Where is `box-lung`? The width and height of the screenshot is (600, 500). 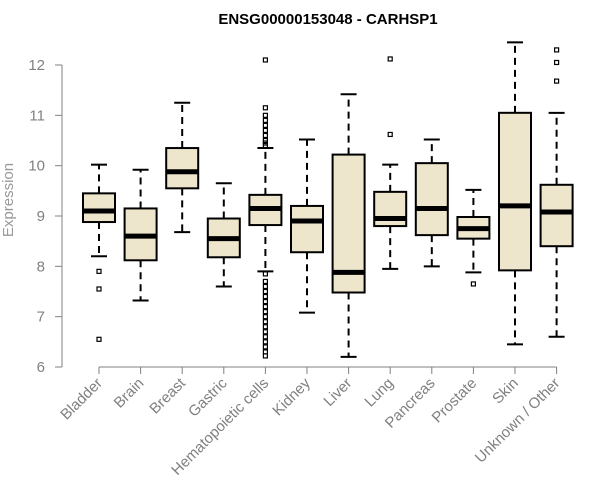 box-lung is located at coordinates (390, 163).